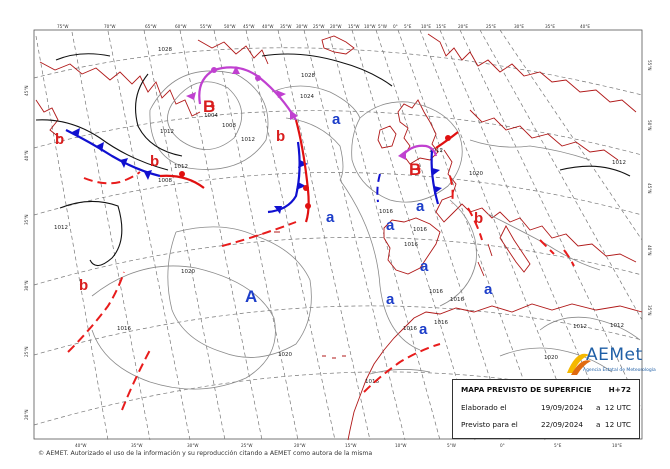 The image size is (670, 469). I want to click on tick-top: 35°E, so click(550, 26).